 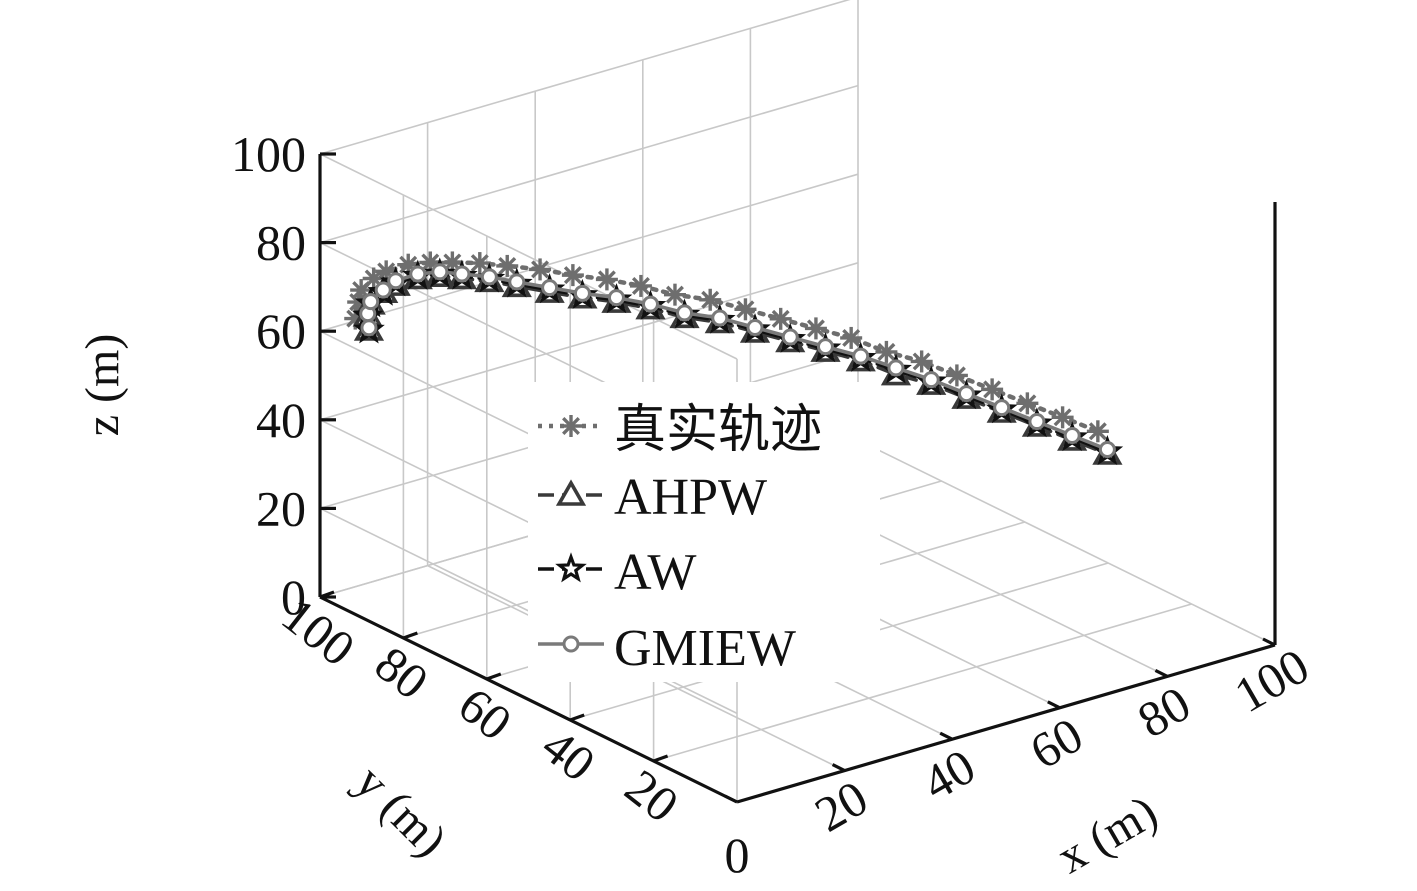 I want to click on legend-box, so click(x=704, y=532).